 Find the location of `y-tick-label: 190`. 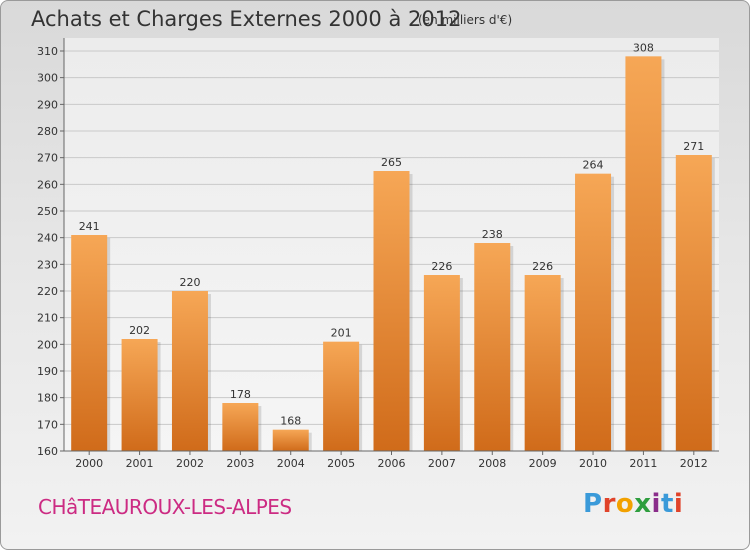

y-tick-label: 190 is located at coordinates (47, 371).